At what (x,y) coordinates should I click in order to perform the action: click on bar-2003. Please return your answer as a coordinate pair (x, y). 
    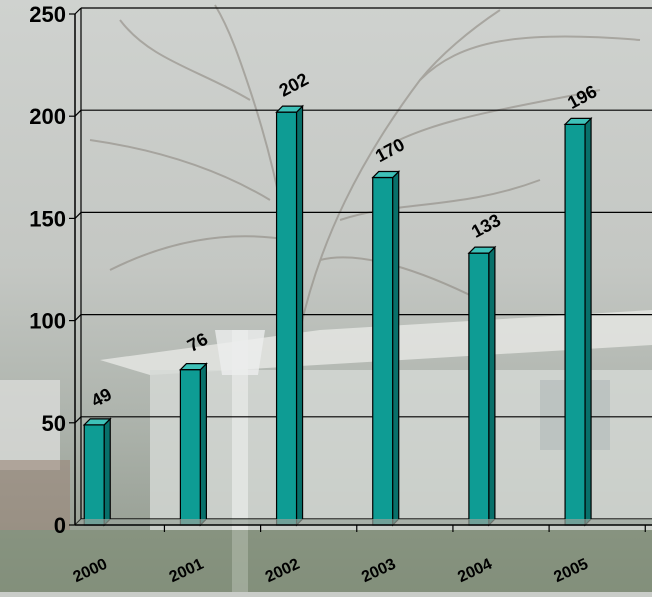
    Looking at the image, I should click on (386, 348).